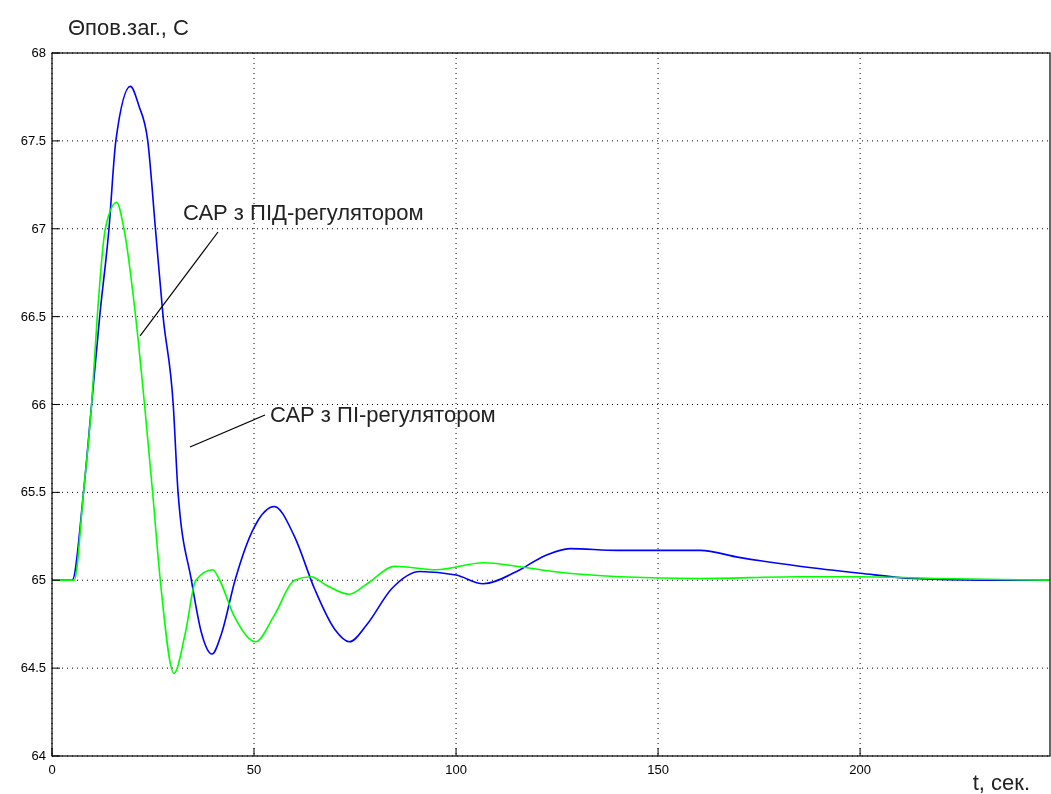 The width and height of the screenshot is (1051, 794). Describe the element at coordinates (33, 492) in the screenshot. I see `y-tick-label: 65.5` at that location.